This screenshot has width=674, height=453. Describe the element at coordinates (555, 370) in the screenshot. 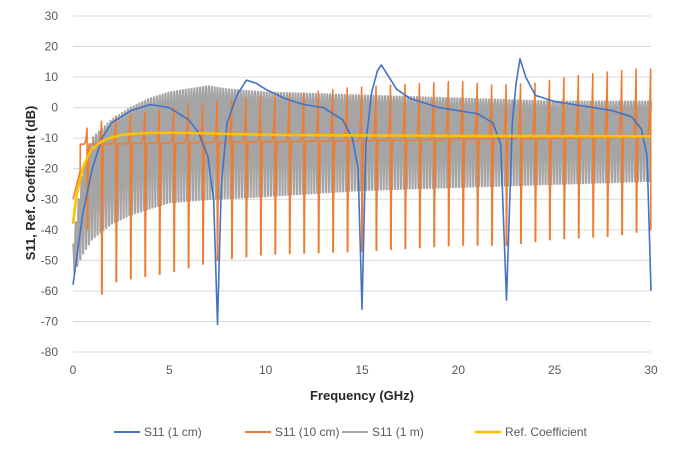

I see `x-tick-label: 25` at that location.